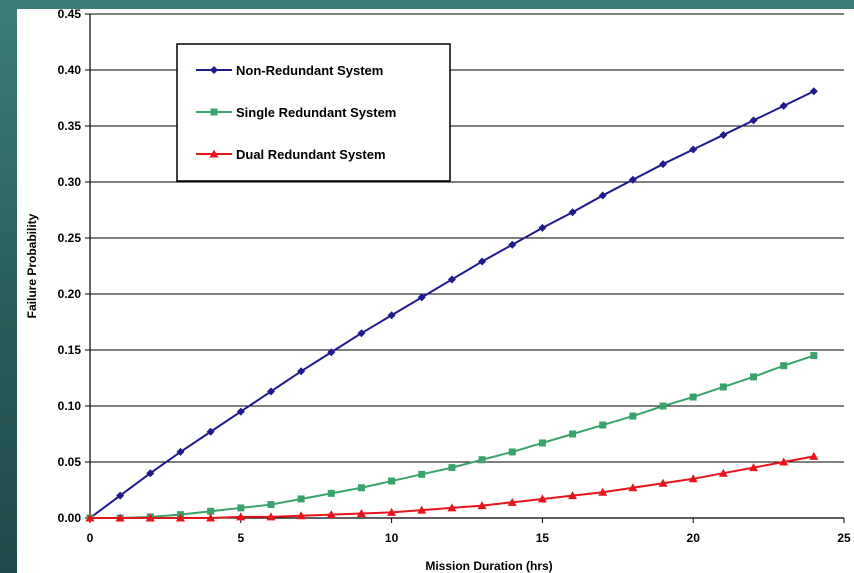  What do you see at coordinates (70, 15) in the screenshot?
I see `y-tick-label: 0.45` at bounding box center [70, 15].